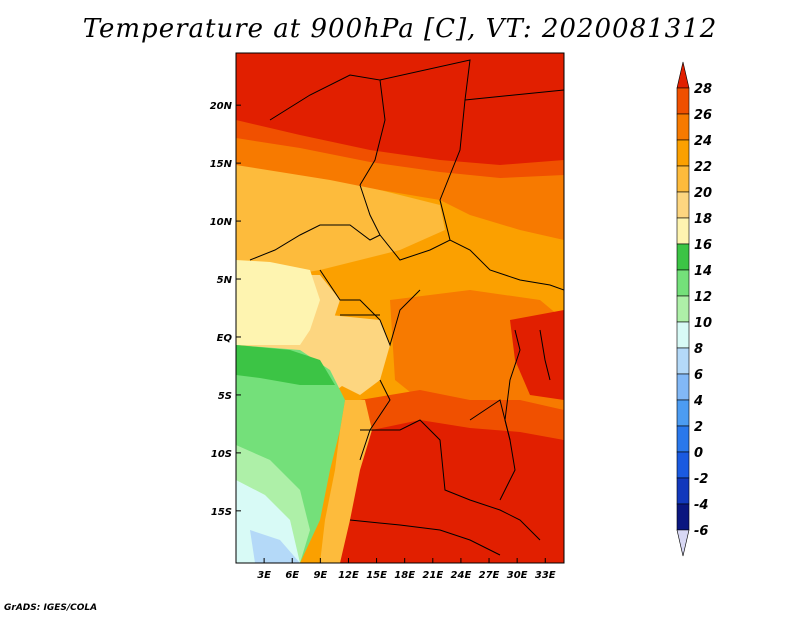 The height and width of the screenshot is (618, 800). Describe the element at coordinates (346, 481) in the screenshot. I see `band-20-angola-coast` at that location.